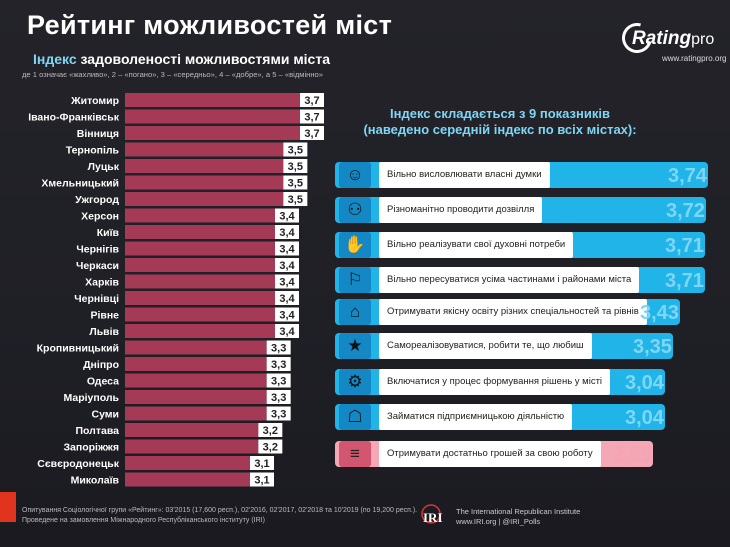 This screenshot has height=547, width=730. What do you see at coordinates (632, 455) in the screenshot?
I see `indicator-value: 2,65` at bounding box center [632, 455].